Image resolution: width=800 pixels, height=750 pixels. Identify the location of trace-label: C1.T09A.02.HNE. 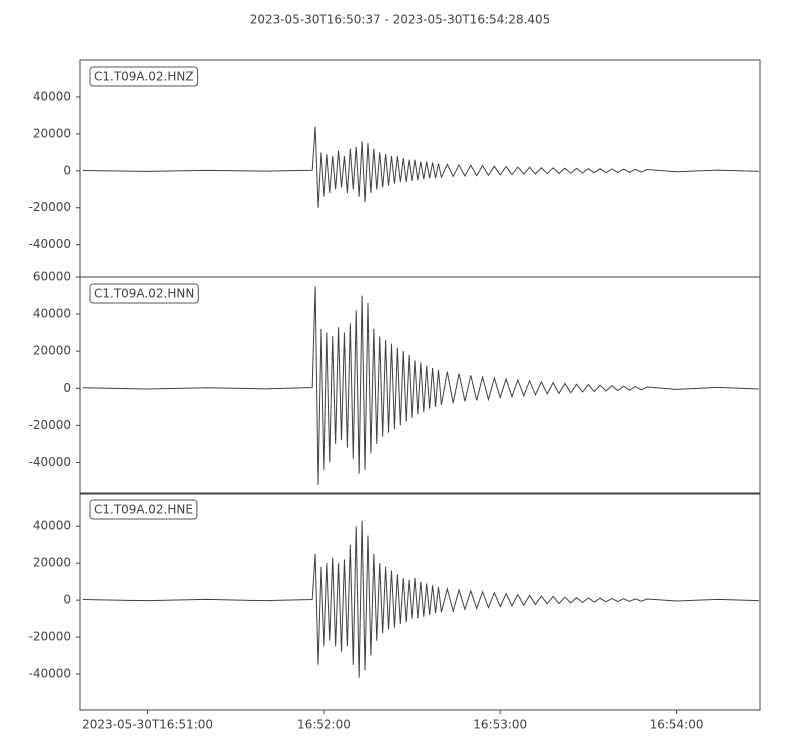
(143, 509).